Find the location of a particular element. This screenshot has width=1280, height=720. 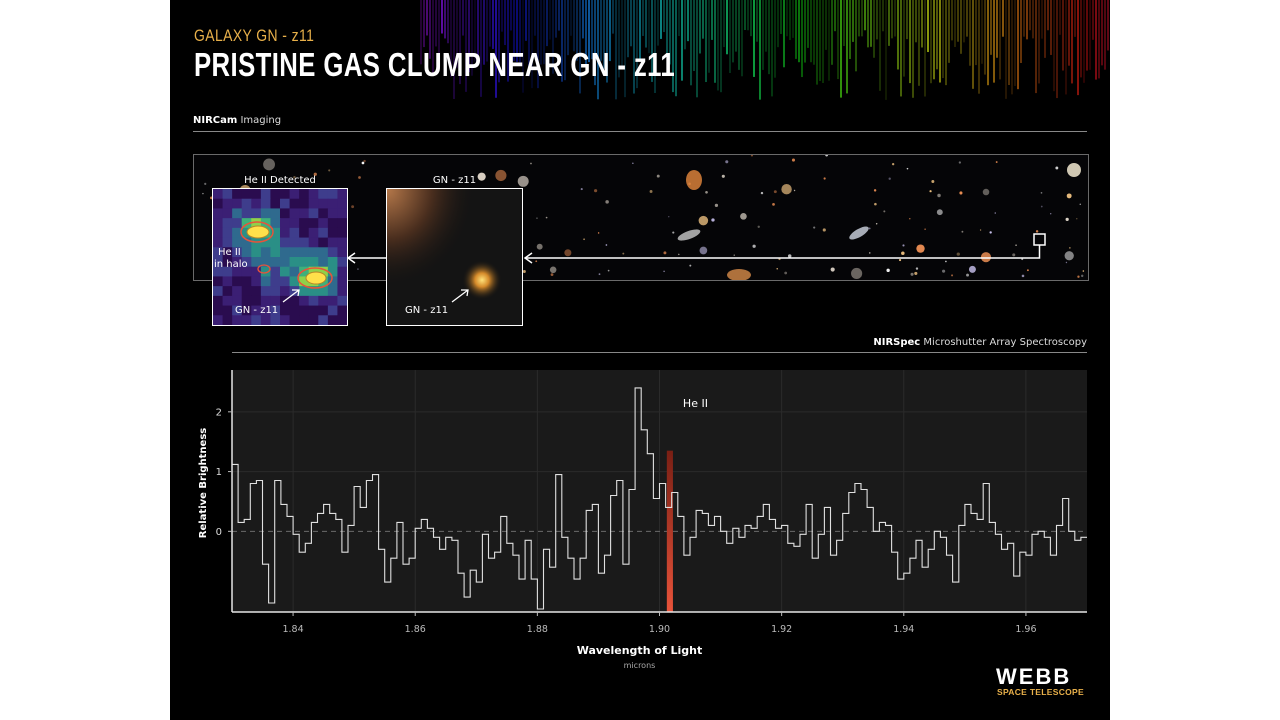

nirspec-divider is located at coordinates (659, 352).